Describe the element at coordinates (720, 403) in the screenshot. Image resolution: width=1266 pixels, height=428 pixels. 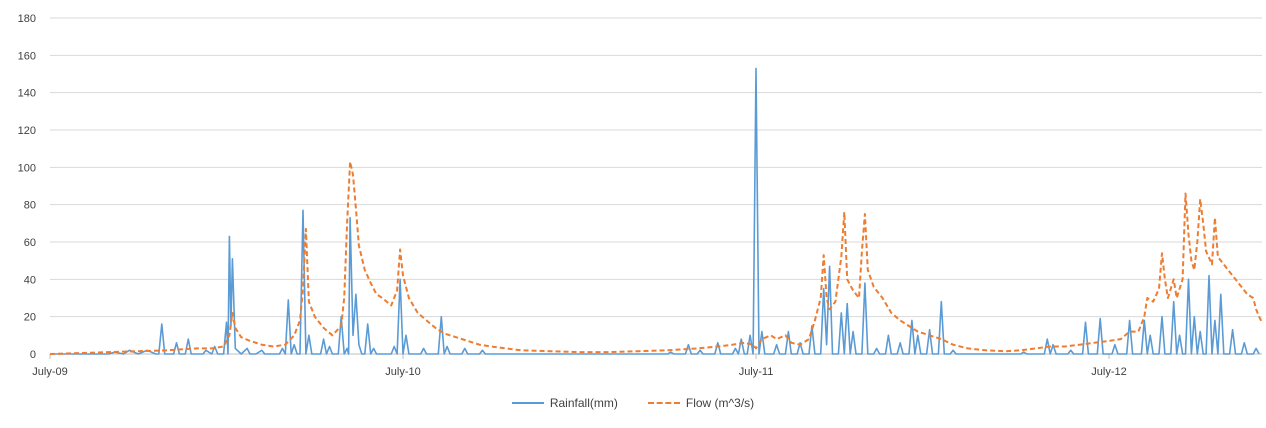
I see `legend-label-flow: Flow (m^3/s)` at that location.